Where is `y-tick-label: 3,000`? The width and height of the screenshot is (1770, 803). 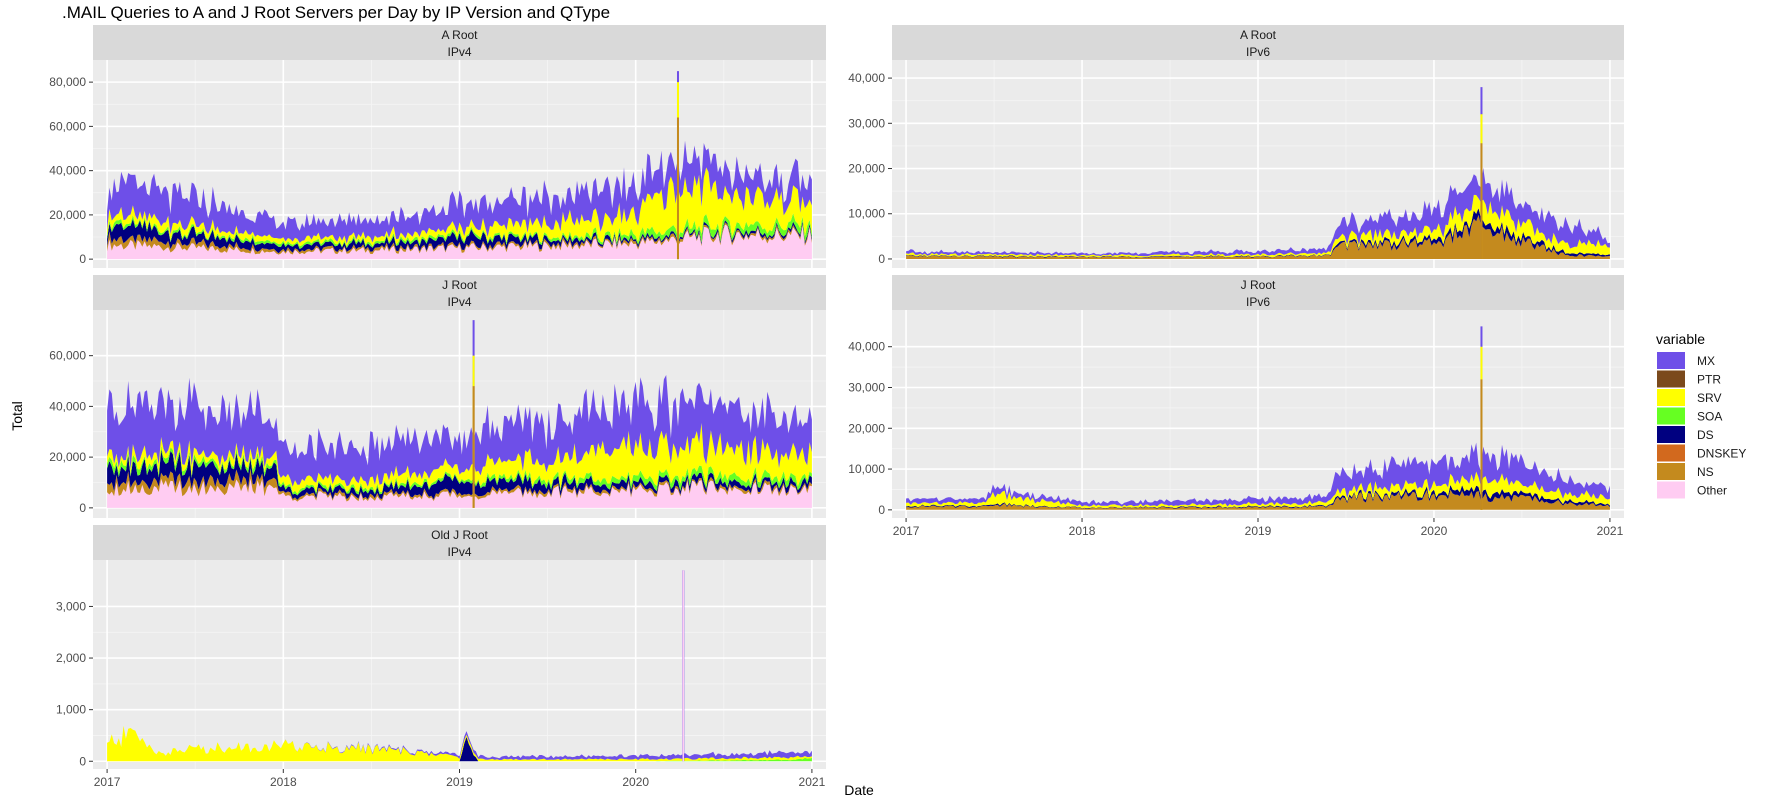 y-tick-label: 3,000 is located at coordinates (71, 606).